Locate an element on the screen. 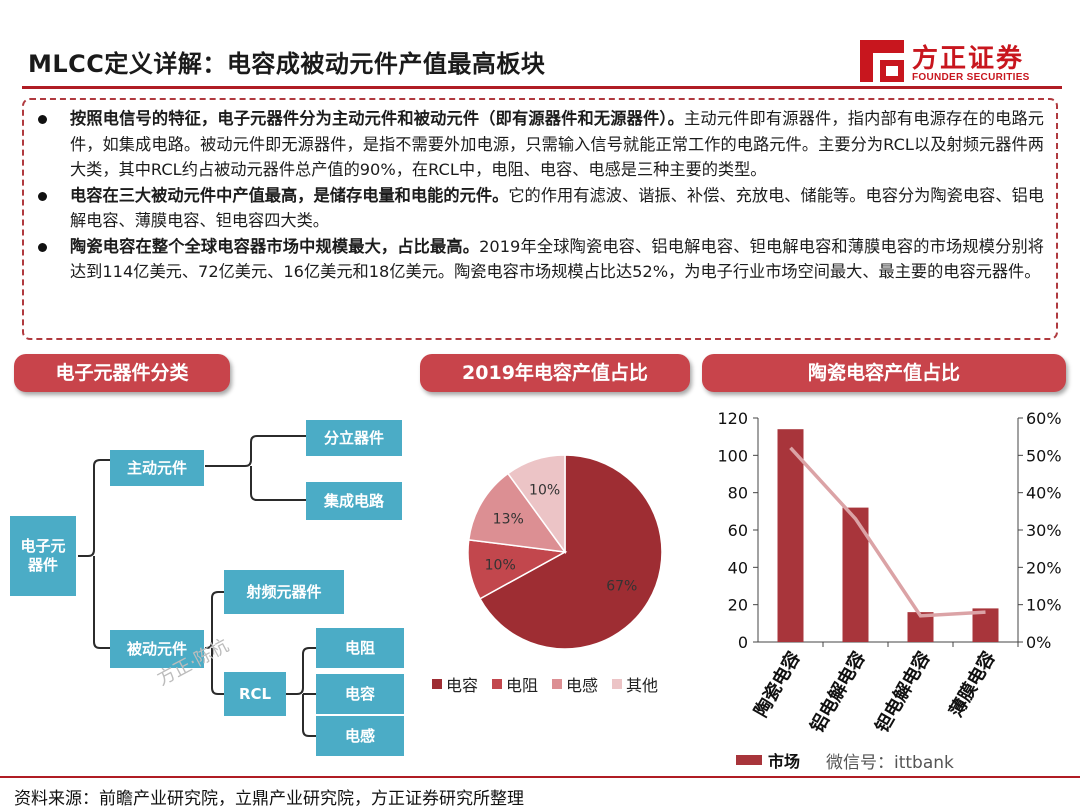 The image size is (1080, 810). y-tick-label-left: 100 is located at coordinates (732, 455).